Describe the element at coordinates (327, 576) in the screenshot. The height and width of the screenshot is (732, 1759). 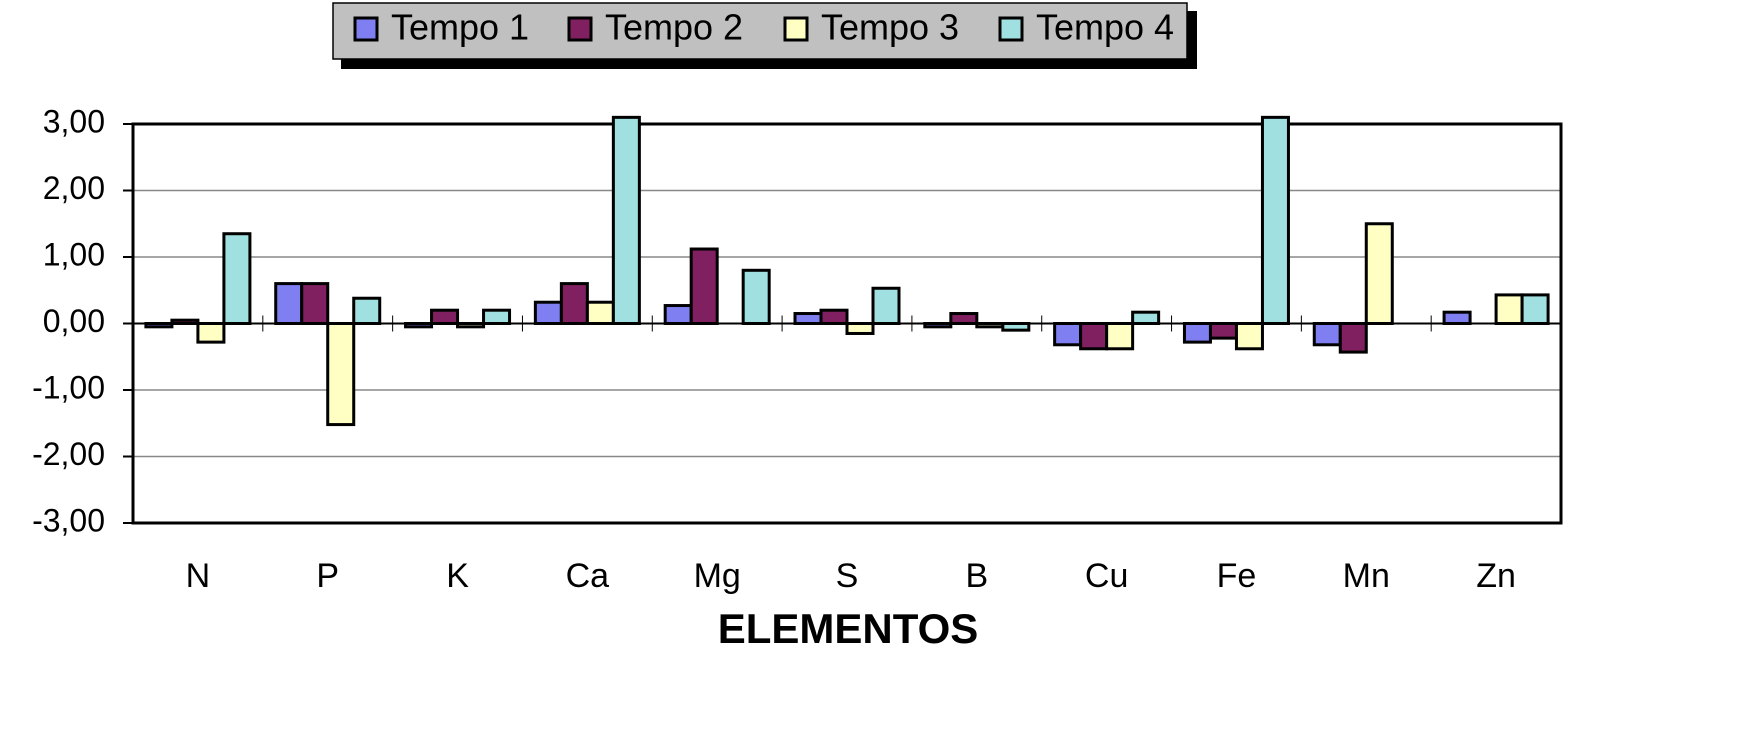
I see `x-tick-label: P` at that location.